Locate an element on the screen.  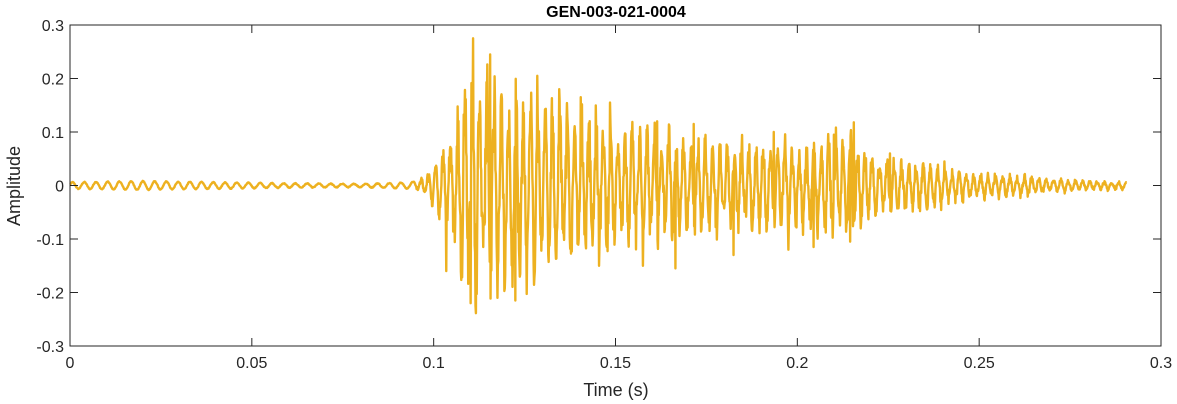
x-tick-label: 0.05 is located at coordinates (251, 363).